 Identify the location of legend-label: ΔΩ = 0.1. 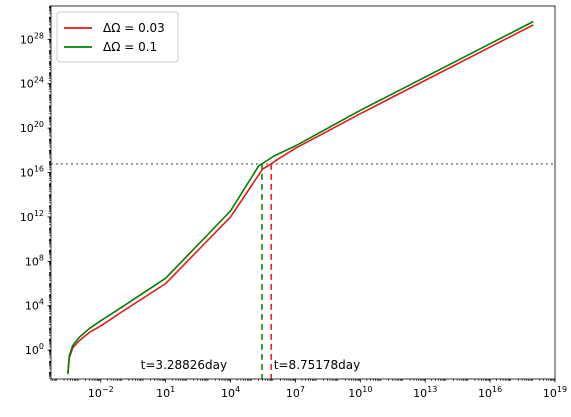
(130, 47).